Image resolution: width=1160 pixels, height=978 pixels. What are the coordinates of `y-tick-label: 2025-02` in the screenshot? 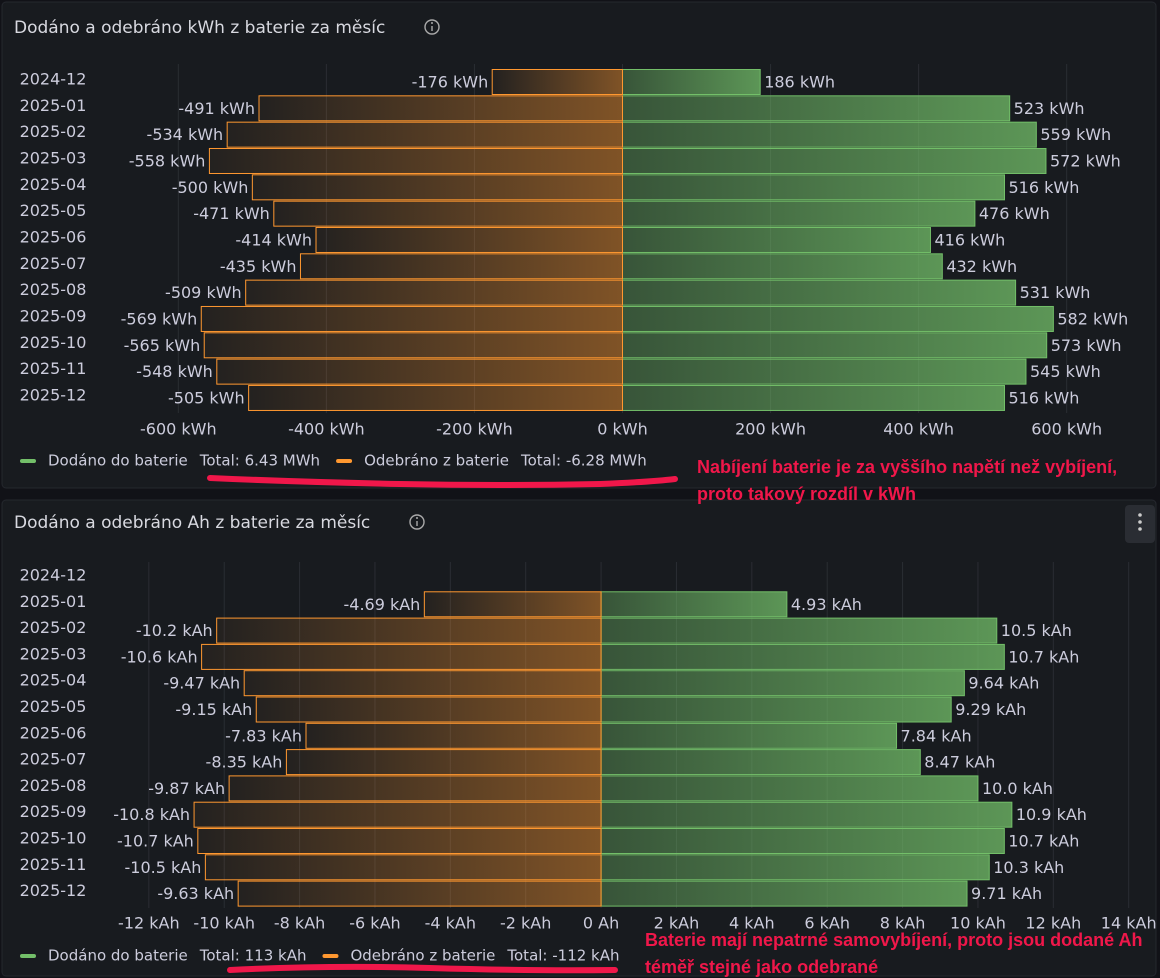 It's located at (53, 627).